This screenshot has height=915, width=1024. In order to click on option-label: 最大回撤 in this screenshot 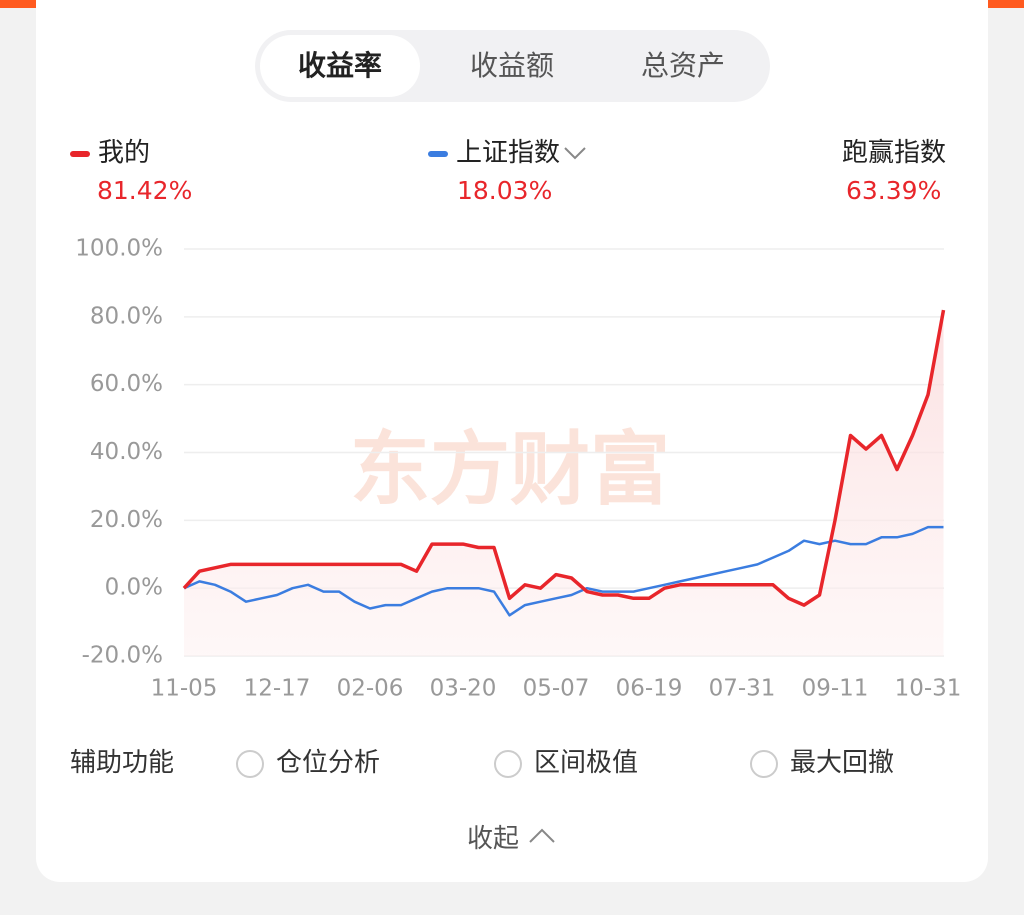, I will do `click(842, 763)`.